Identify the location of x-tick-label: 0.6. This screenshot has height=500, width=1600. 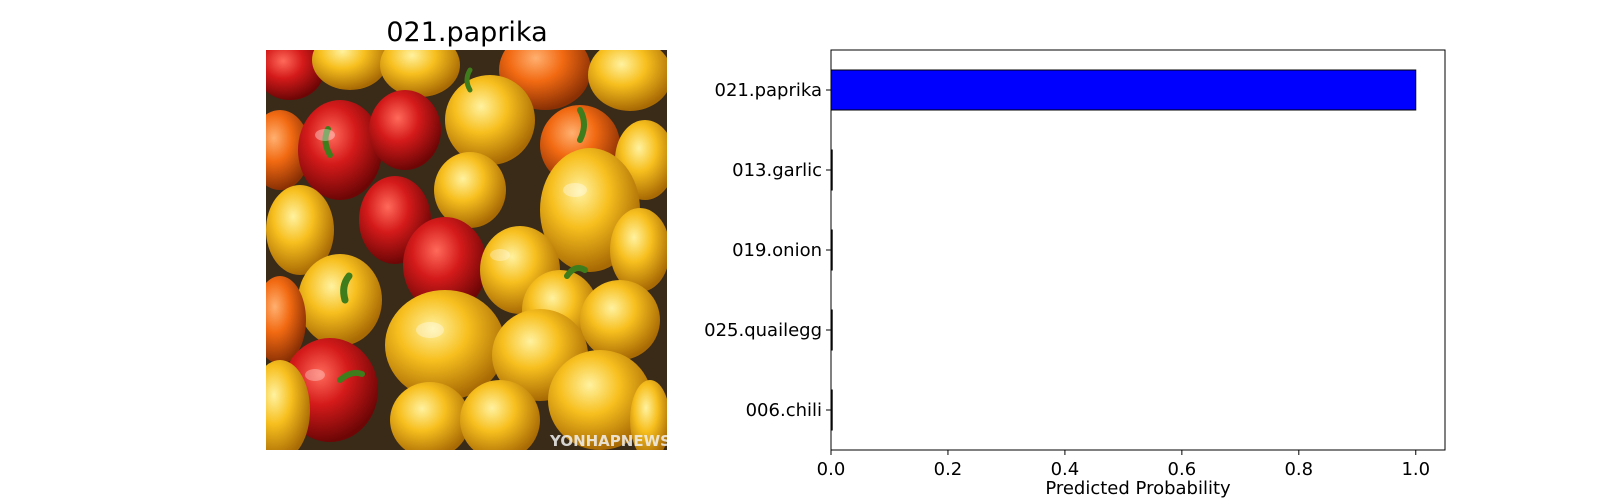
(1182, 469).